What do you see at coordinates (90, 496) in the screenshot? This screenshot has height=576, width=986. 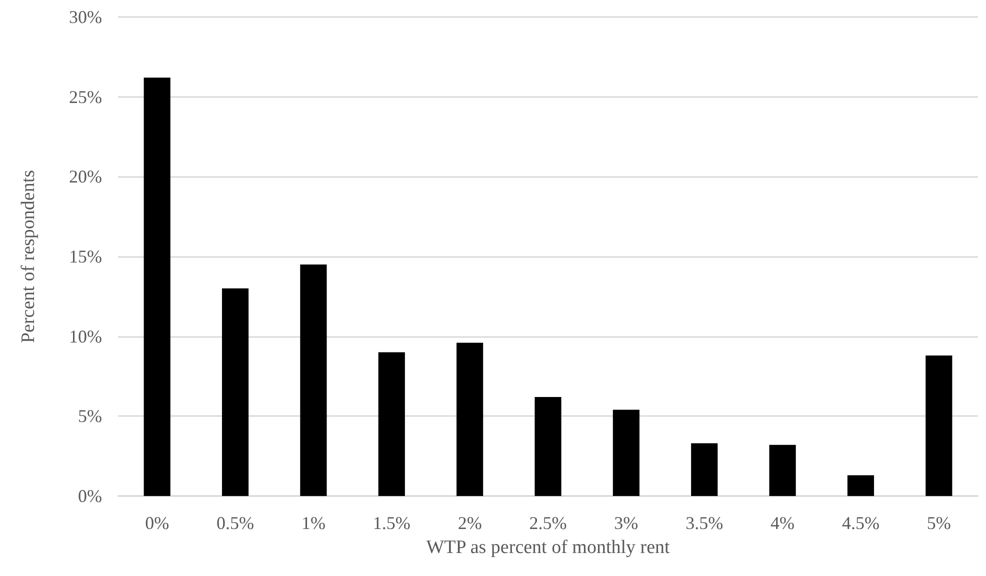 I see `y-tick-label: 0%` at bounding box center [90, 496].